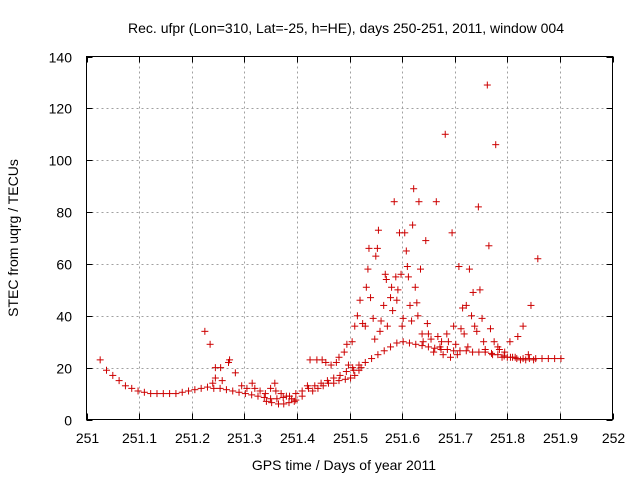  Describe the element at coordinates (68, 421) in the screenshot. I see `y-tick-label: 0` at that location.